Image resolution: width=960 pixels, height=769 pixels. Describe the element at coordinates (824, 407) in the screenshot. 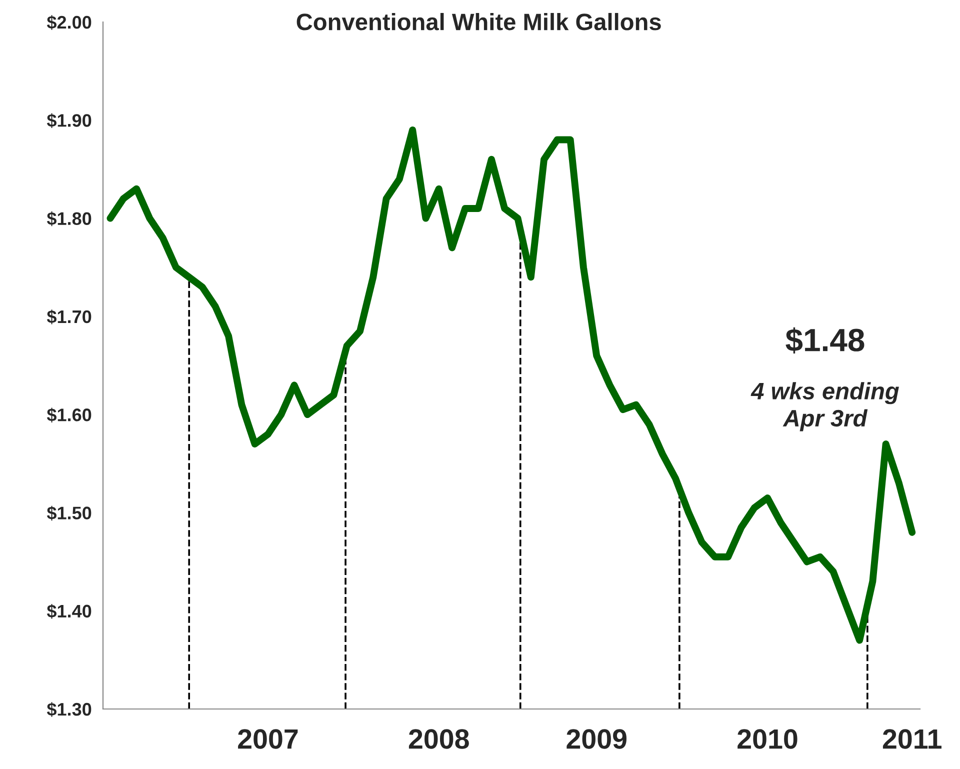

I see `annotation: 4 wks ending Apr 3rd` at that location.